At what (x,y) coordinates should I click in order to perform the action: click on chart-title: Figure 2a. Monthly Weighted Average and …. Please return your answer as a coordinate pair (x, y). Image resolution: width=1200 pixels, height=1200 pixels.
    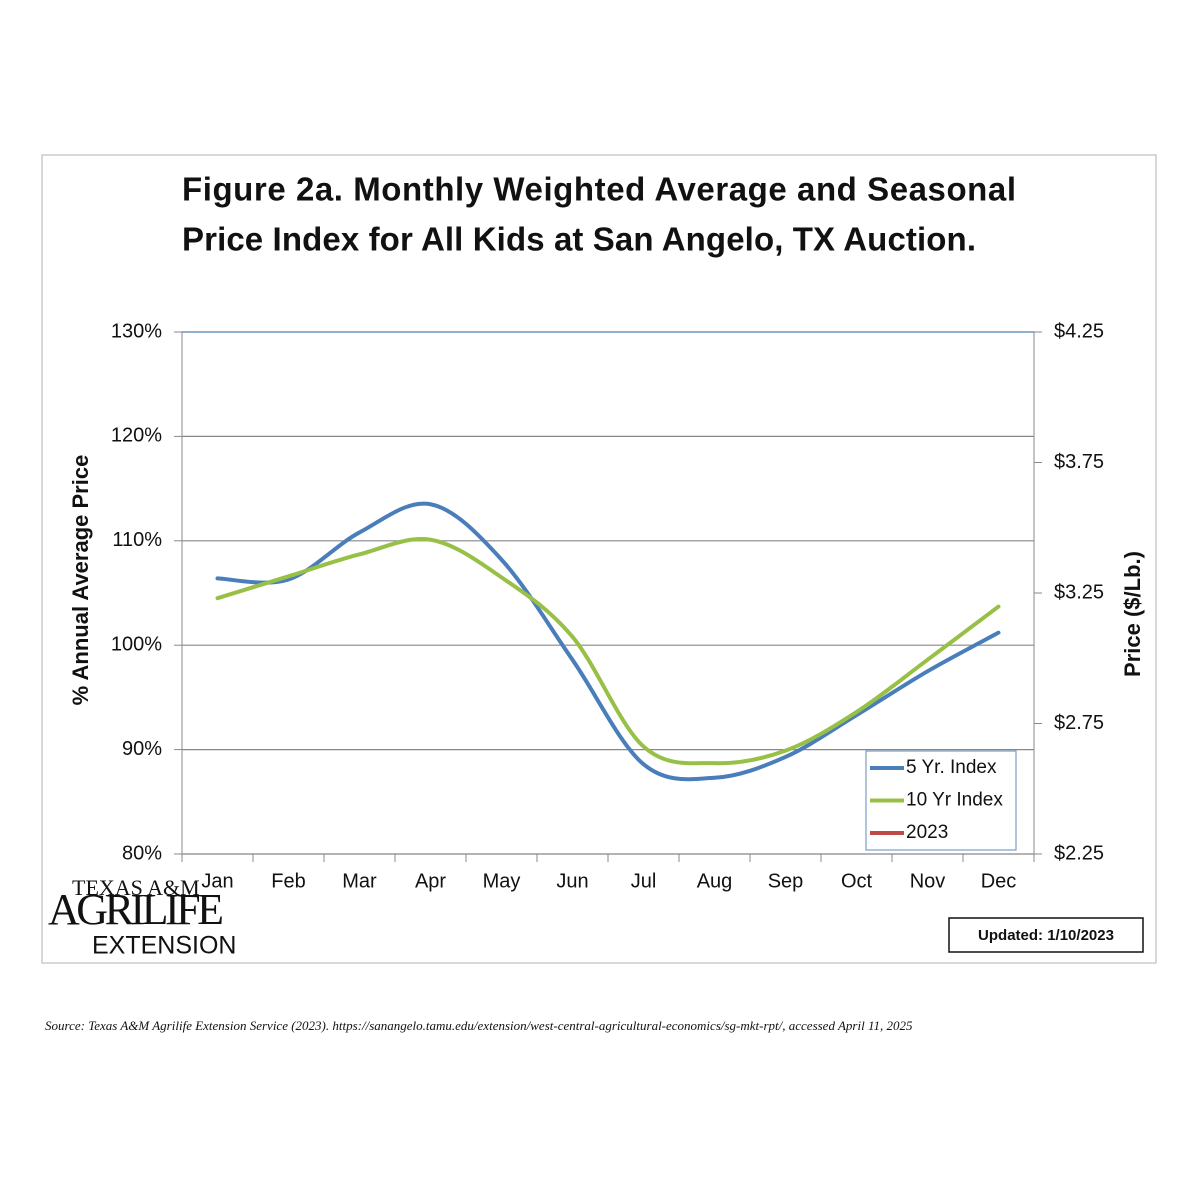
    Looking at the image, I should click on (599, 189).